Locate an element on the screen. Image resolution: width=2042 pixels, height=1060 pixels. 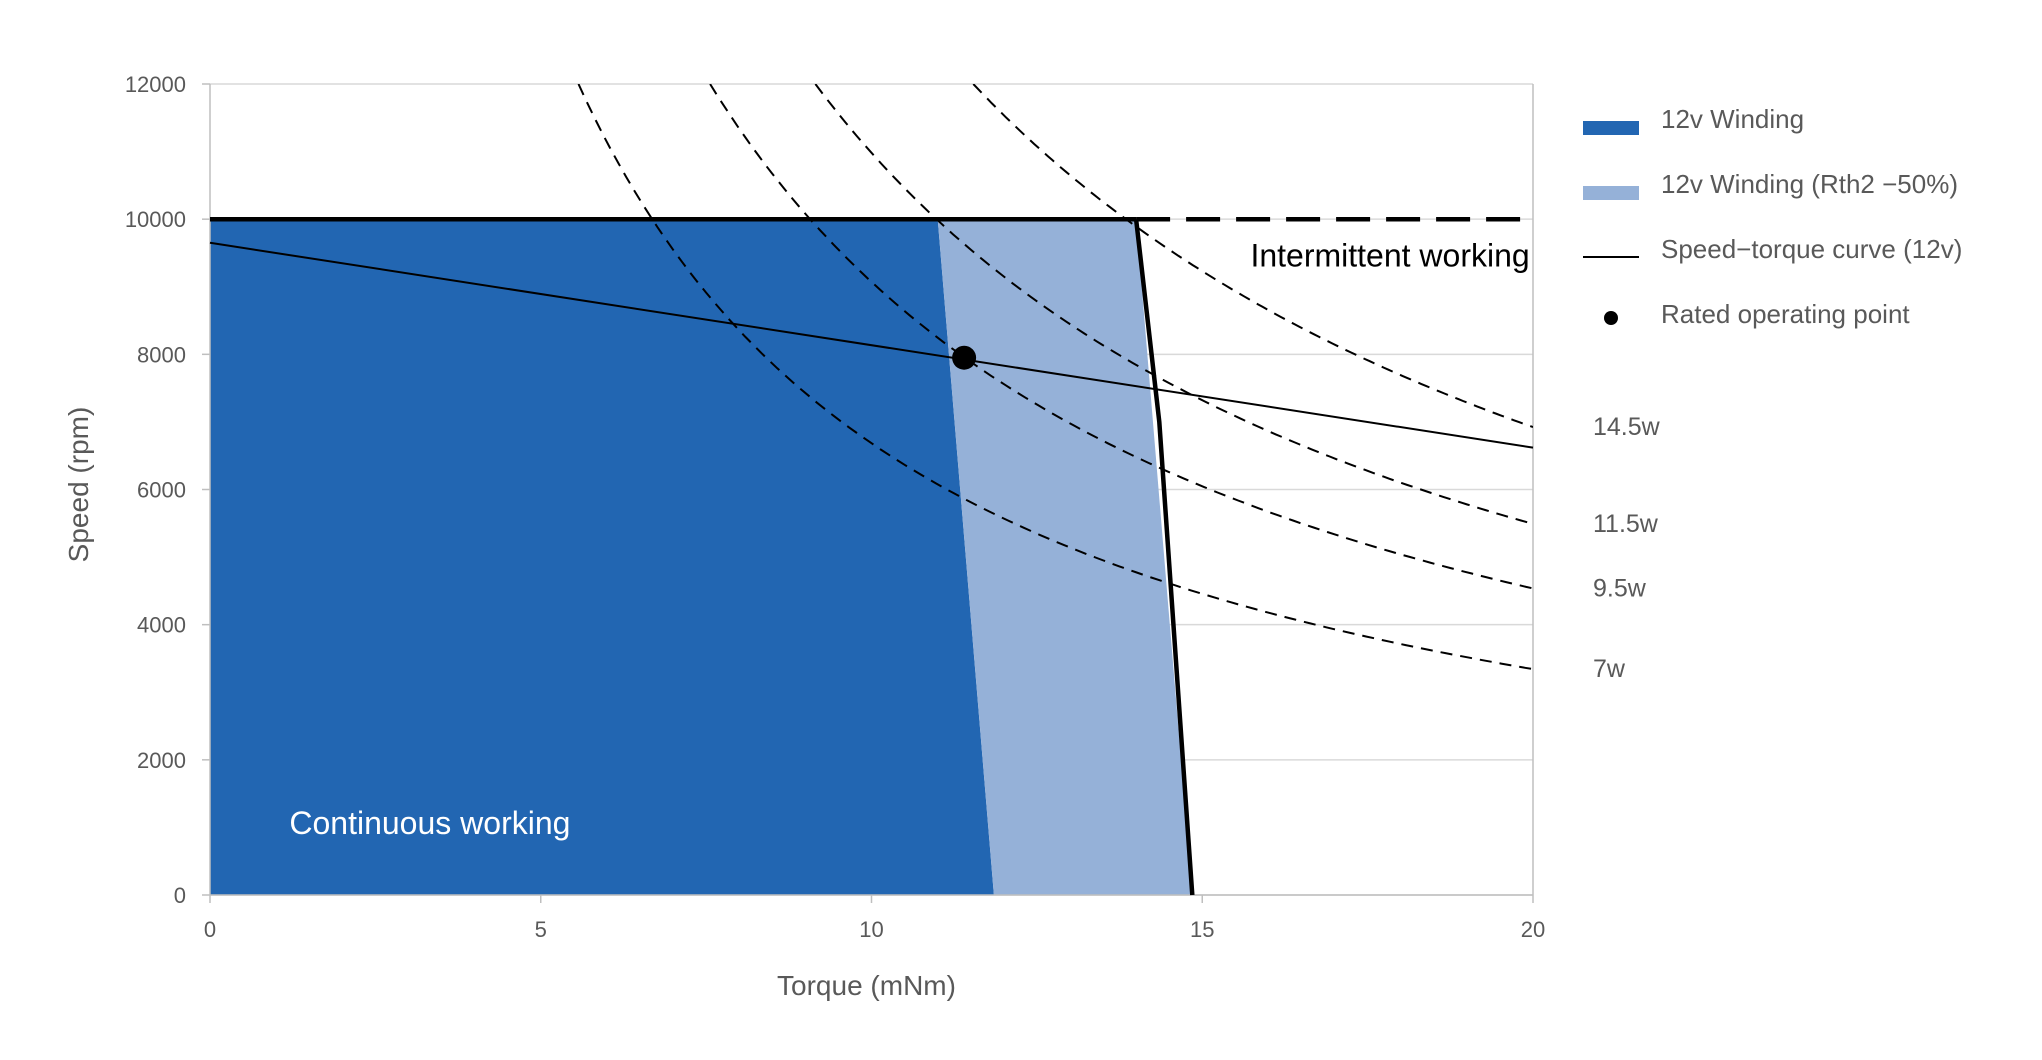
rated-operating-point is located at coordinates (964, 357).